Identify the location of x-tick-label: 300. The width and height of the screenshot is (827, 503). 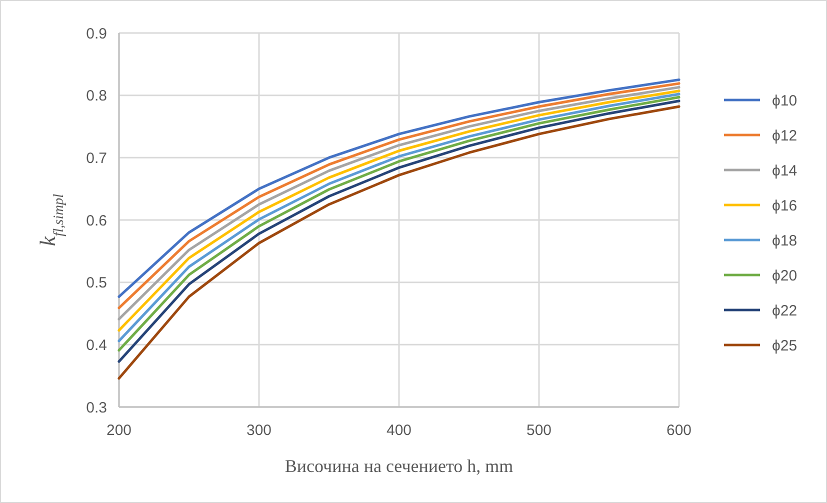
(259, 430).